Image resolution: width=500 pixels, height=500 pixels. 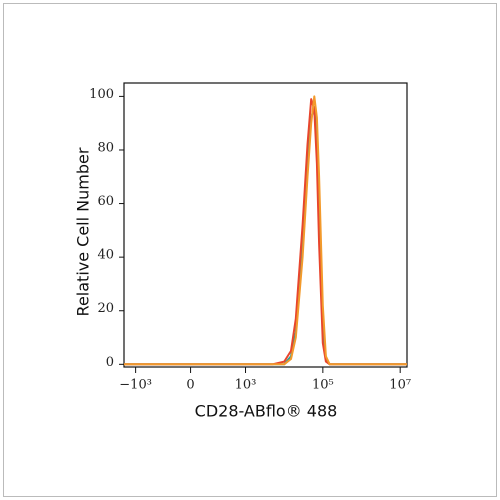 What do you see at coordinates (400, 385) in the screenshot?
I see `x-tick-label: 10⁷` at bounding box center [400, 385].